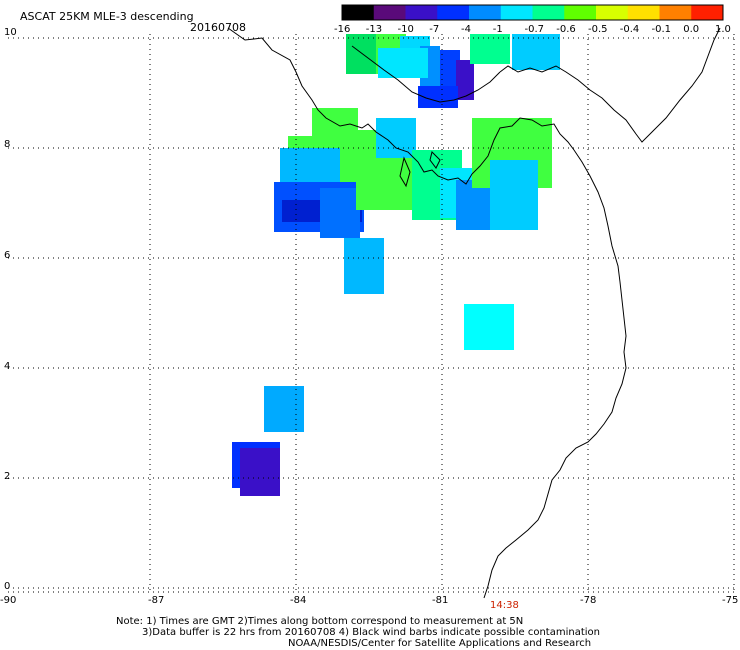 The width and height of the screenshot is (740, 650). Describe the element at coordinates (7, 255) in the screenshot. I see `y-tick-label: 6` at that location.